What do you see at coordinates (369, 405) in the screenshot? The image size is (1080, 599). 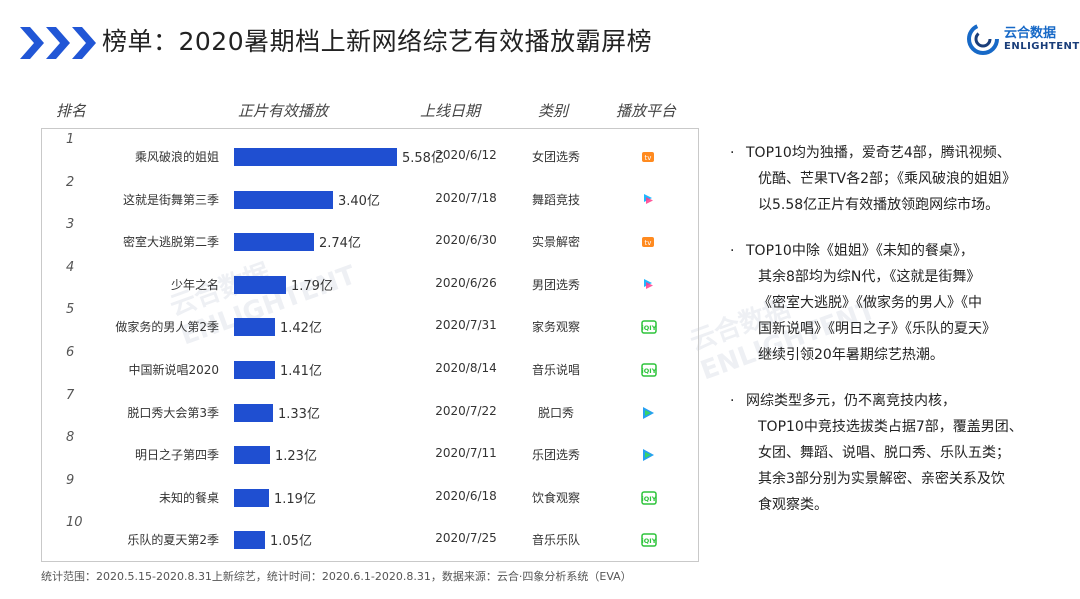 I see `table-row: 7 脱口秀大会第3季 1.33亿 2020/7/22 脱口秀` at bounding box center [369, 405].